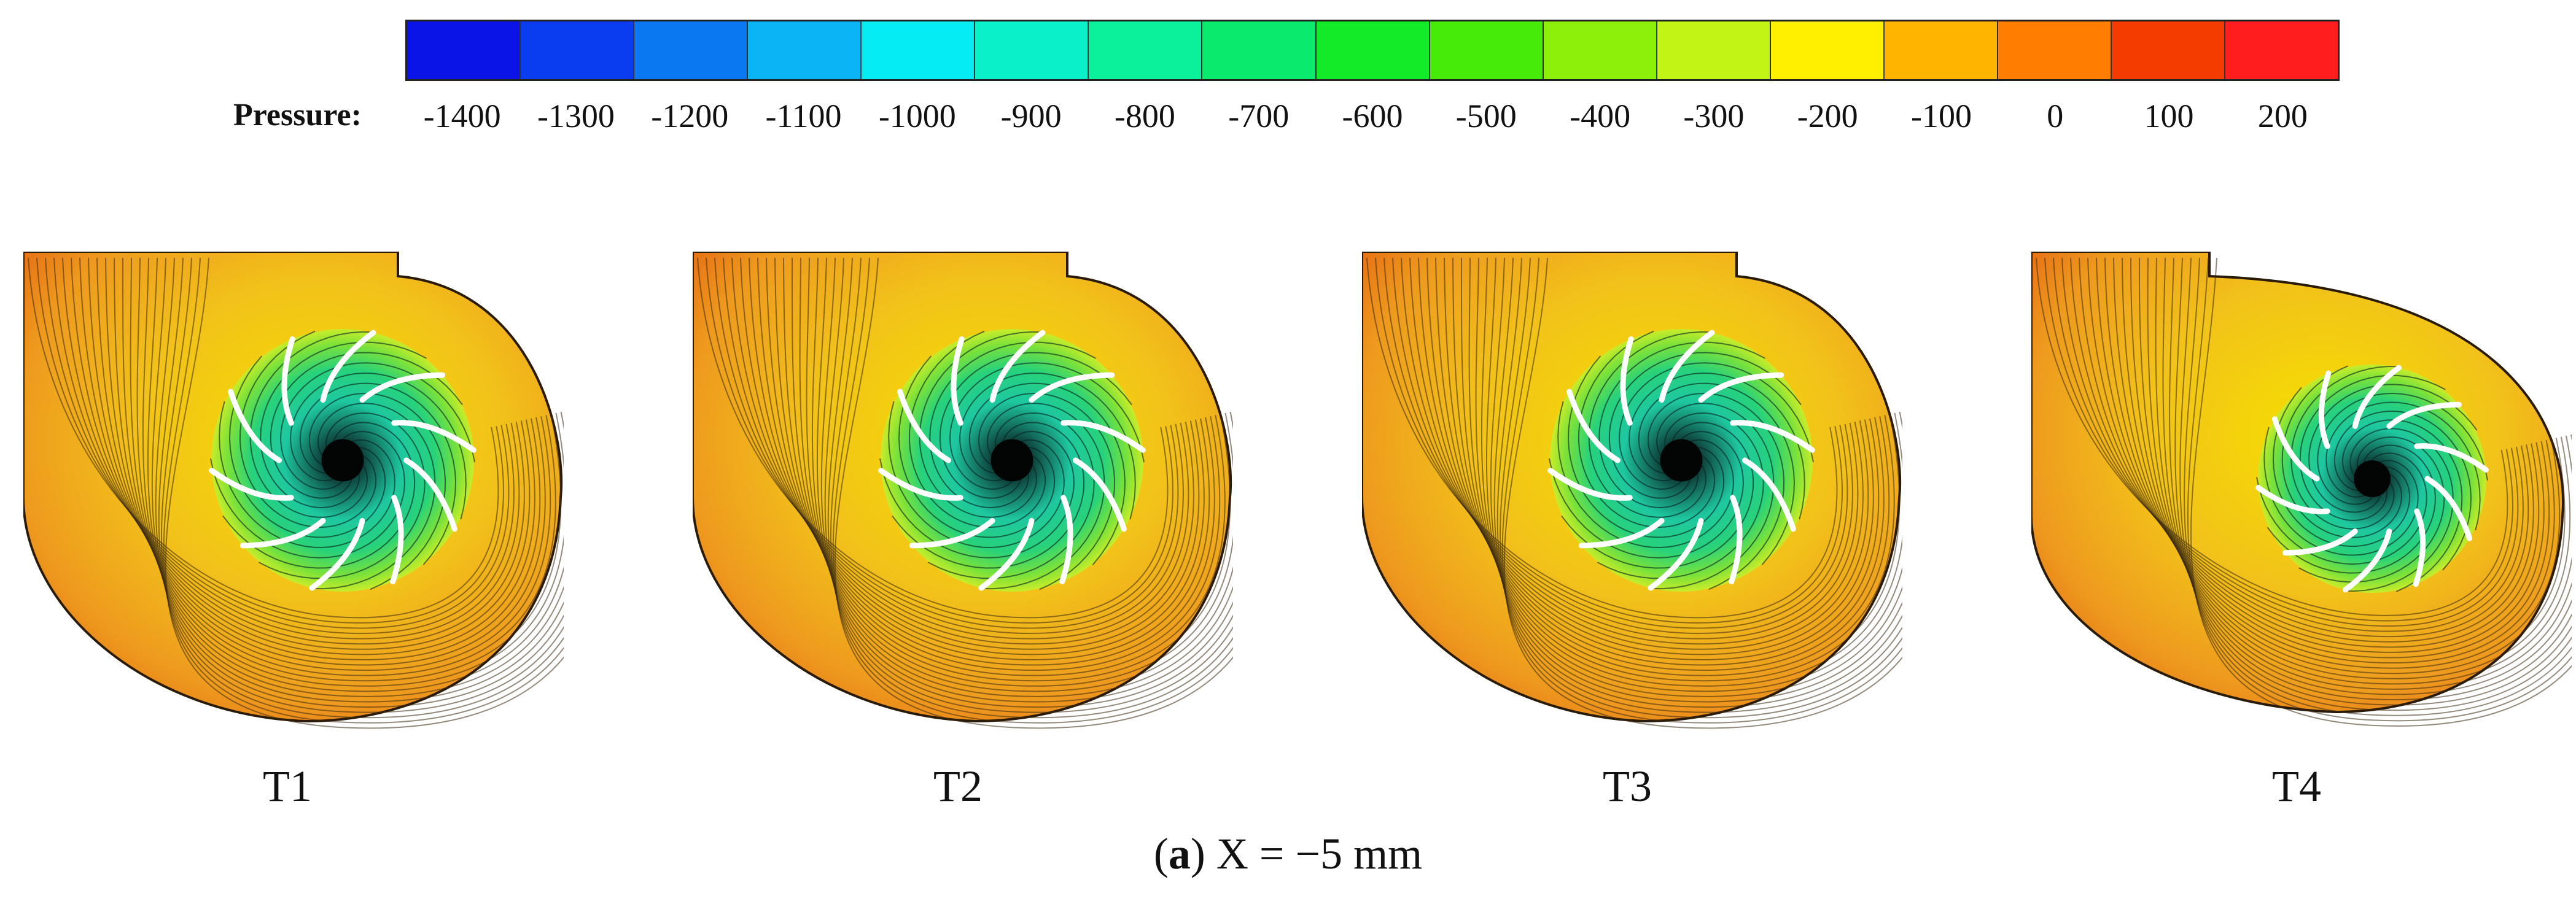 This screenshot has height=901, width=2576. I want to click on colorbar-tick-label: -800, so click(1144, 116).